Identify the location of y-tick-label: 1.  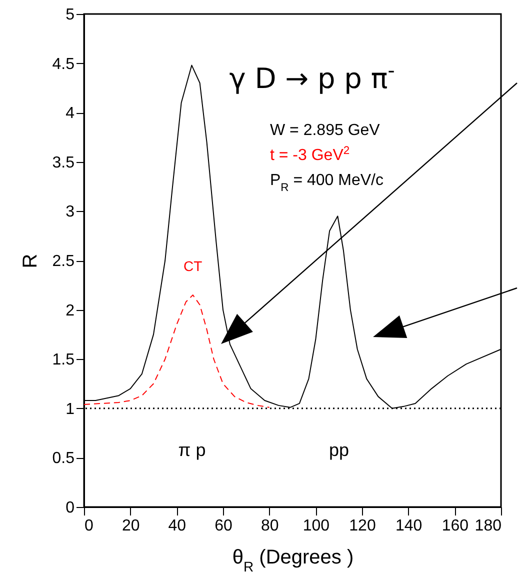
(70, 409).